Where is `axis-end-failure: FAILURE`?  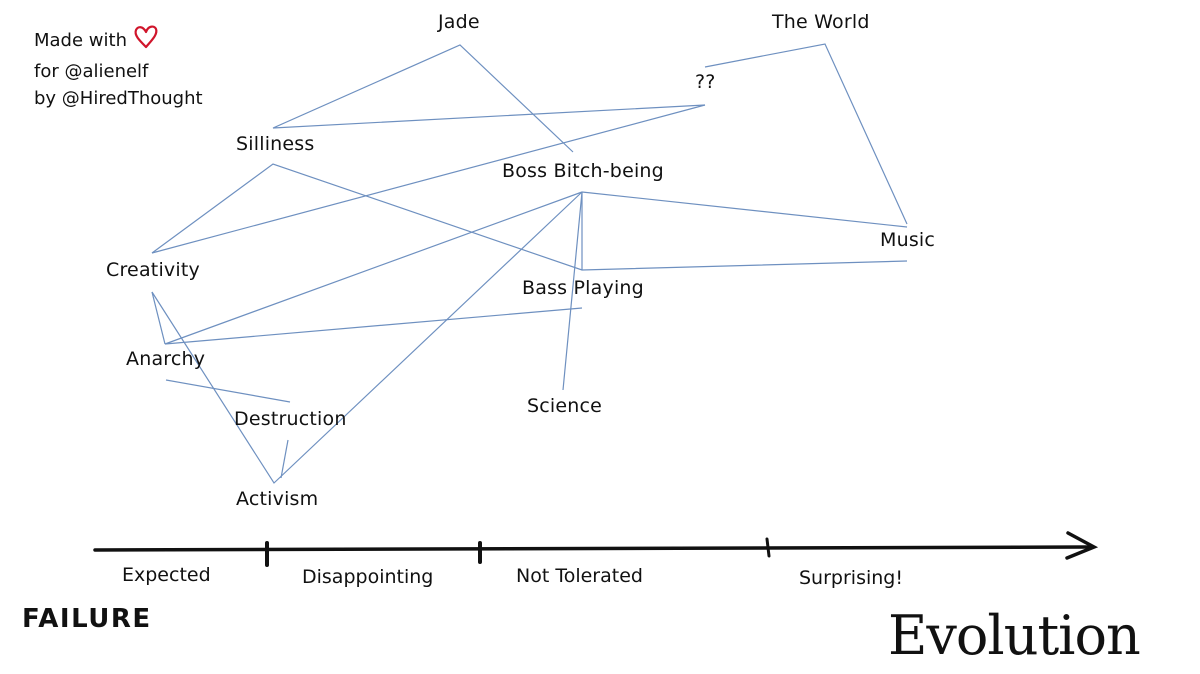
axis-end-failure: FAILURE is located at coordinates (87, 619).